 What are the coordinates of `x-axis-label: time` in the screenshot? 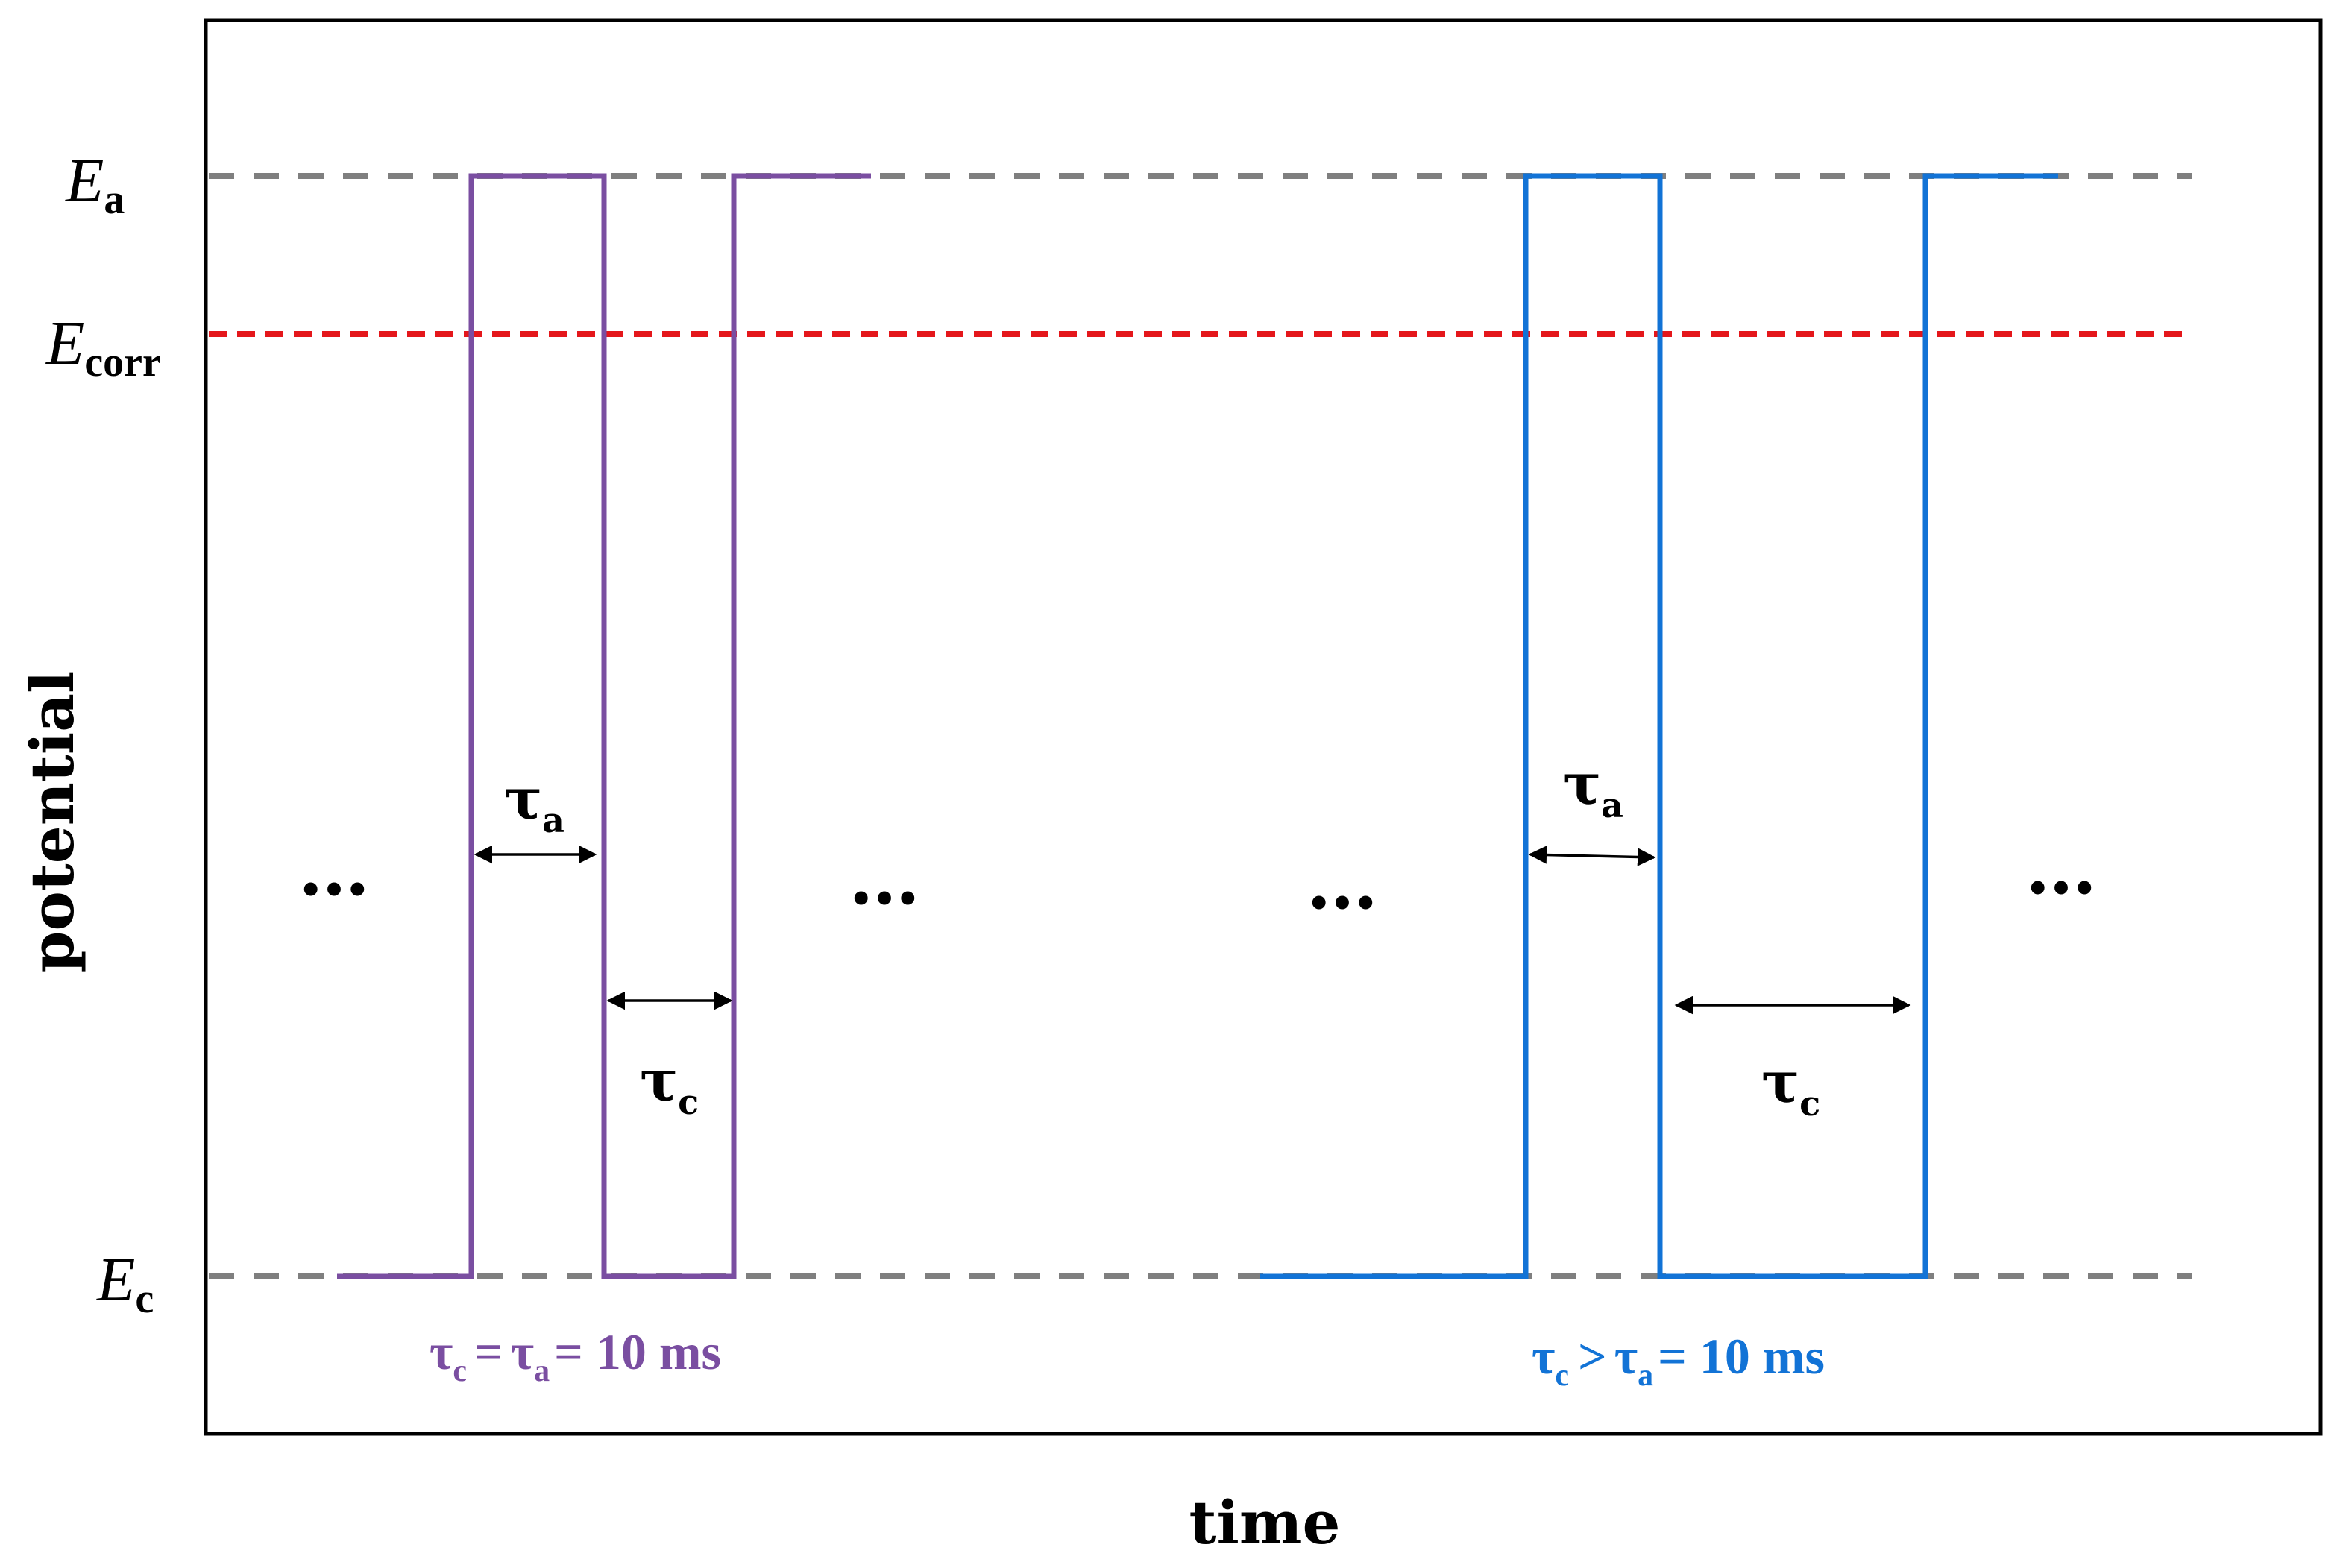 It's located at (1265, 1522).